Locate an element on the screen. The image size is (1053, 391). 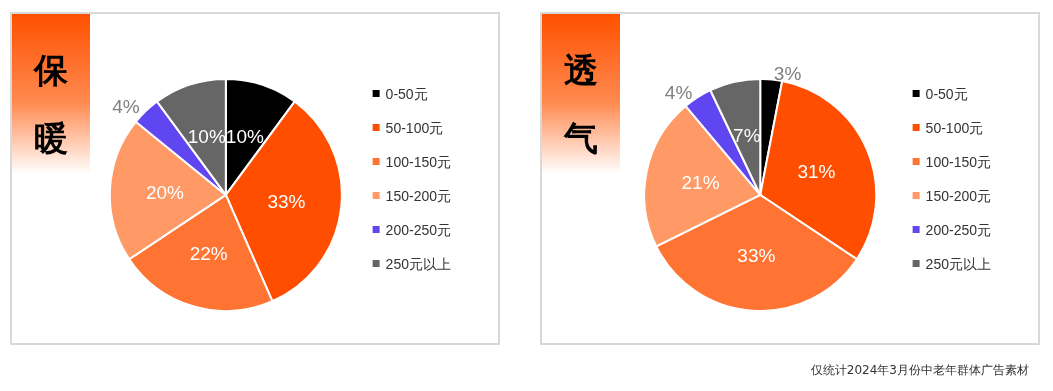
data-label: 22% is located at coordinates (208, 253).